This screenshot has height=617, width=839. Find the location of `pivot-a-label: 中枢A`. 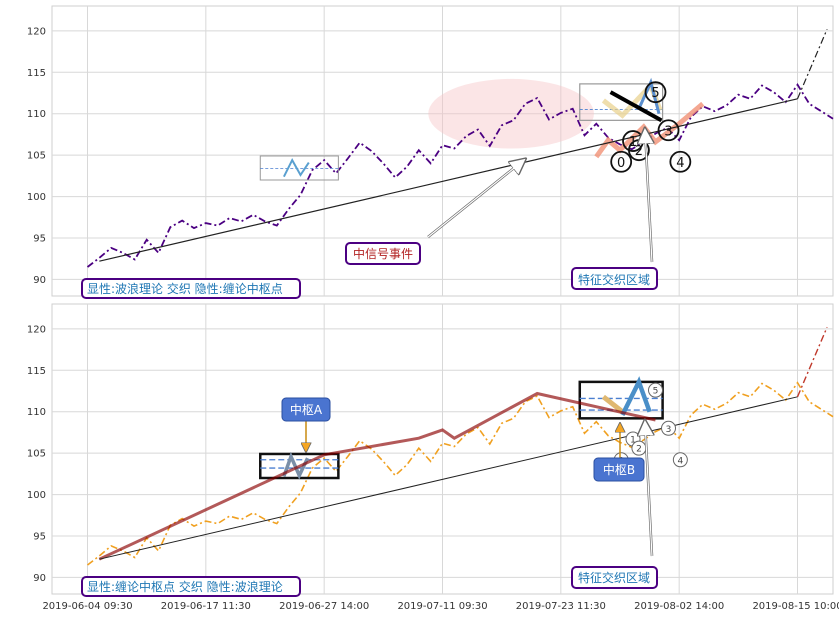

pivot-a-label: 中枢A is located at coordinates (306, 409).